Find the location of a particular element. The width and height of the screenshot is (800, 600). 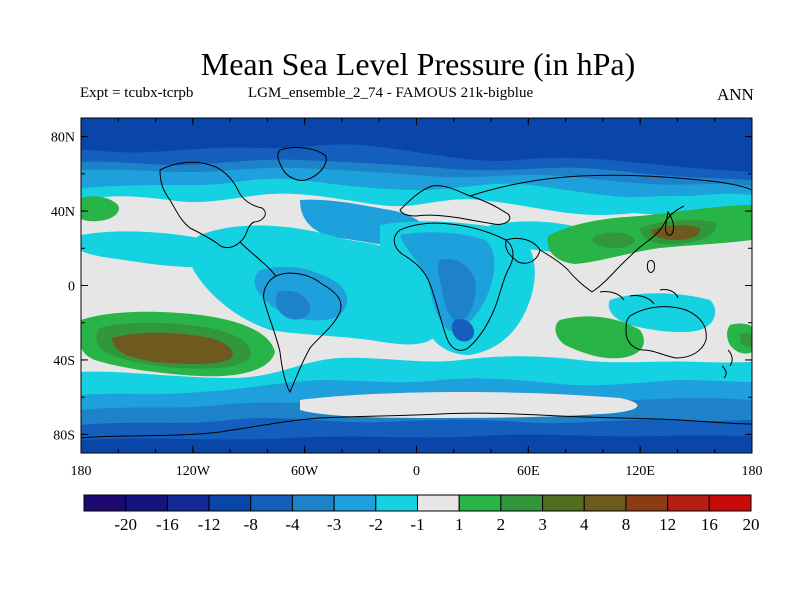

lat-label: 80N is located at coordinates (63, 138).